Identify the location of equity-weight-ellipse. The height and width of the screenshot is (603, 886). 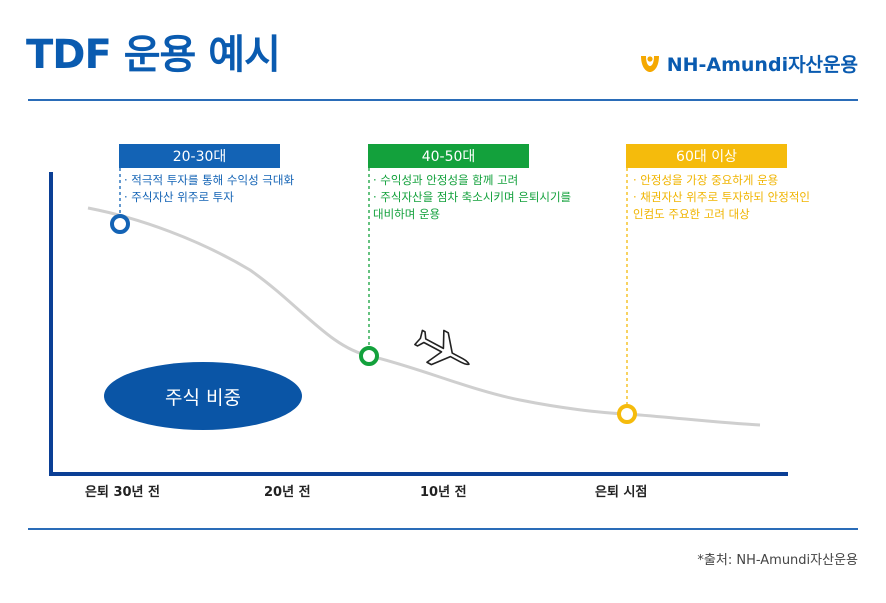
(203, 396).